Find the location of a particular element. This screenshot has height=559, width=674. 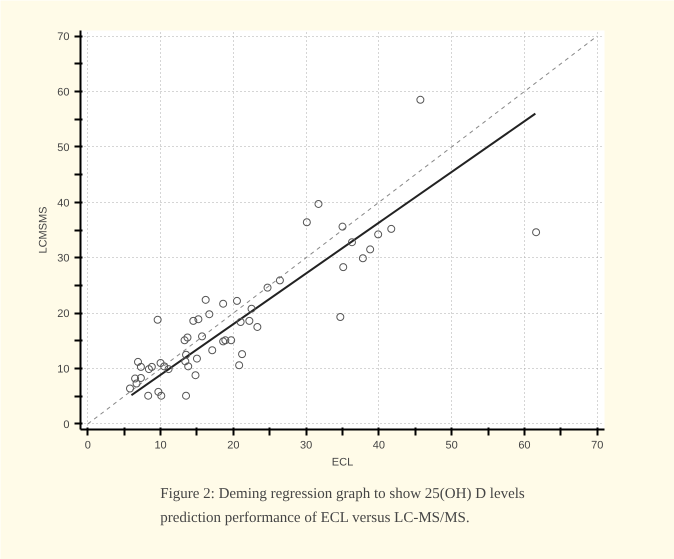

x-axis-title: ECL is located at coordinates (343, 462).